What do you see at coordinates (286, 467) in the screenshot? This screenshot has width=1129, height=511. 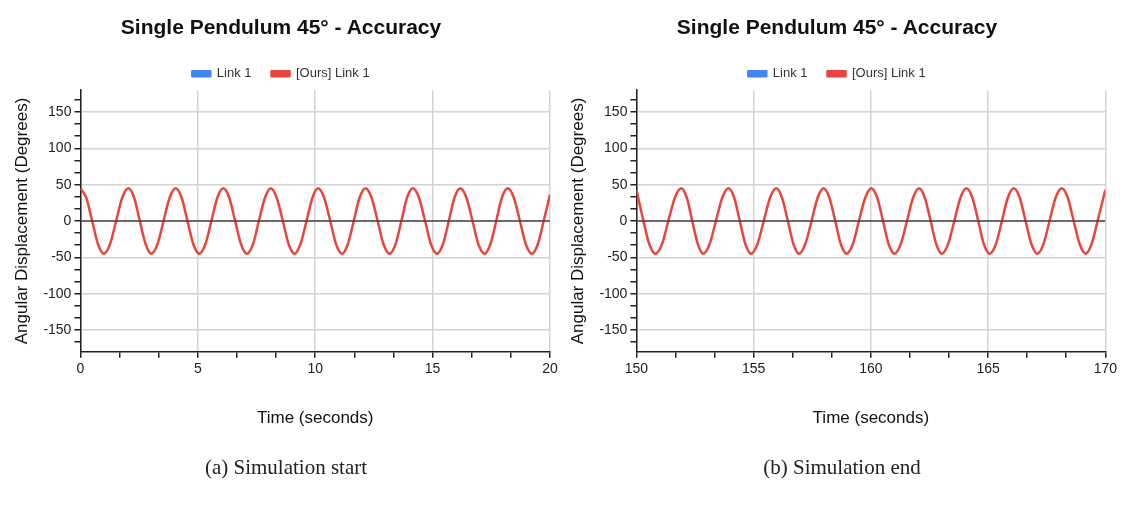 I see `text: (a) Simulation start` at bounding box center [286, 467].